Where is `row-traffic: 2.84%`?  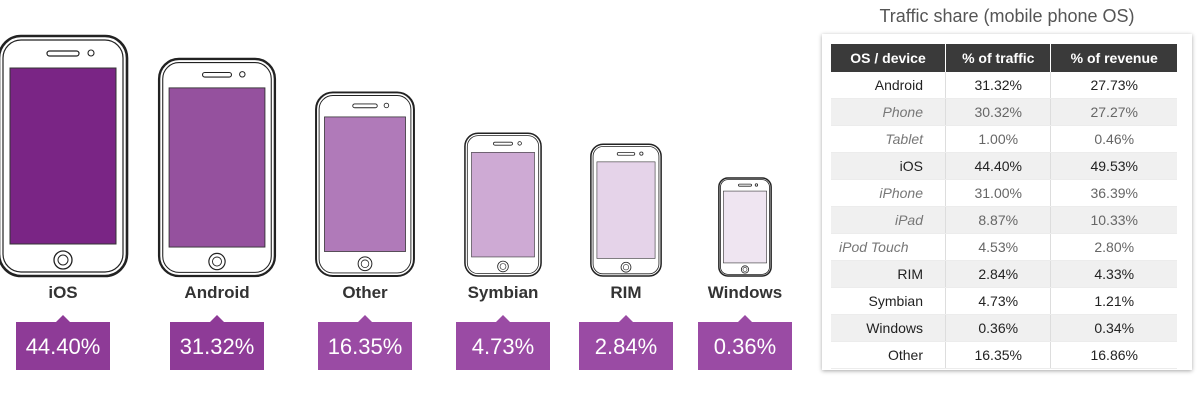
row-traffic: 2.84% is located at coordinates (998, 274).